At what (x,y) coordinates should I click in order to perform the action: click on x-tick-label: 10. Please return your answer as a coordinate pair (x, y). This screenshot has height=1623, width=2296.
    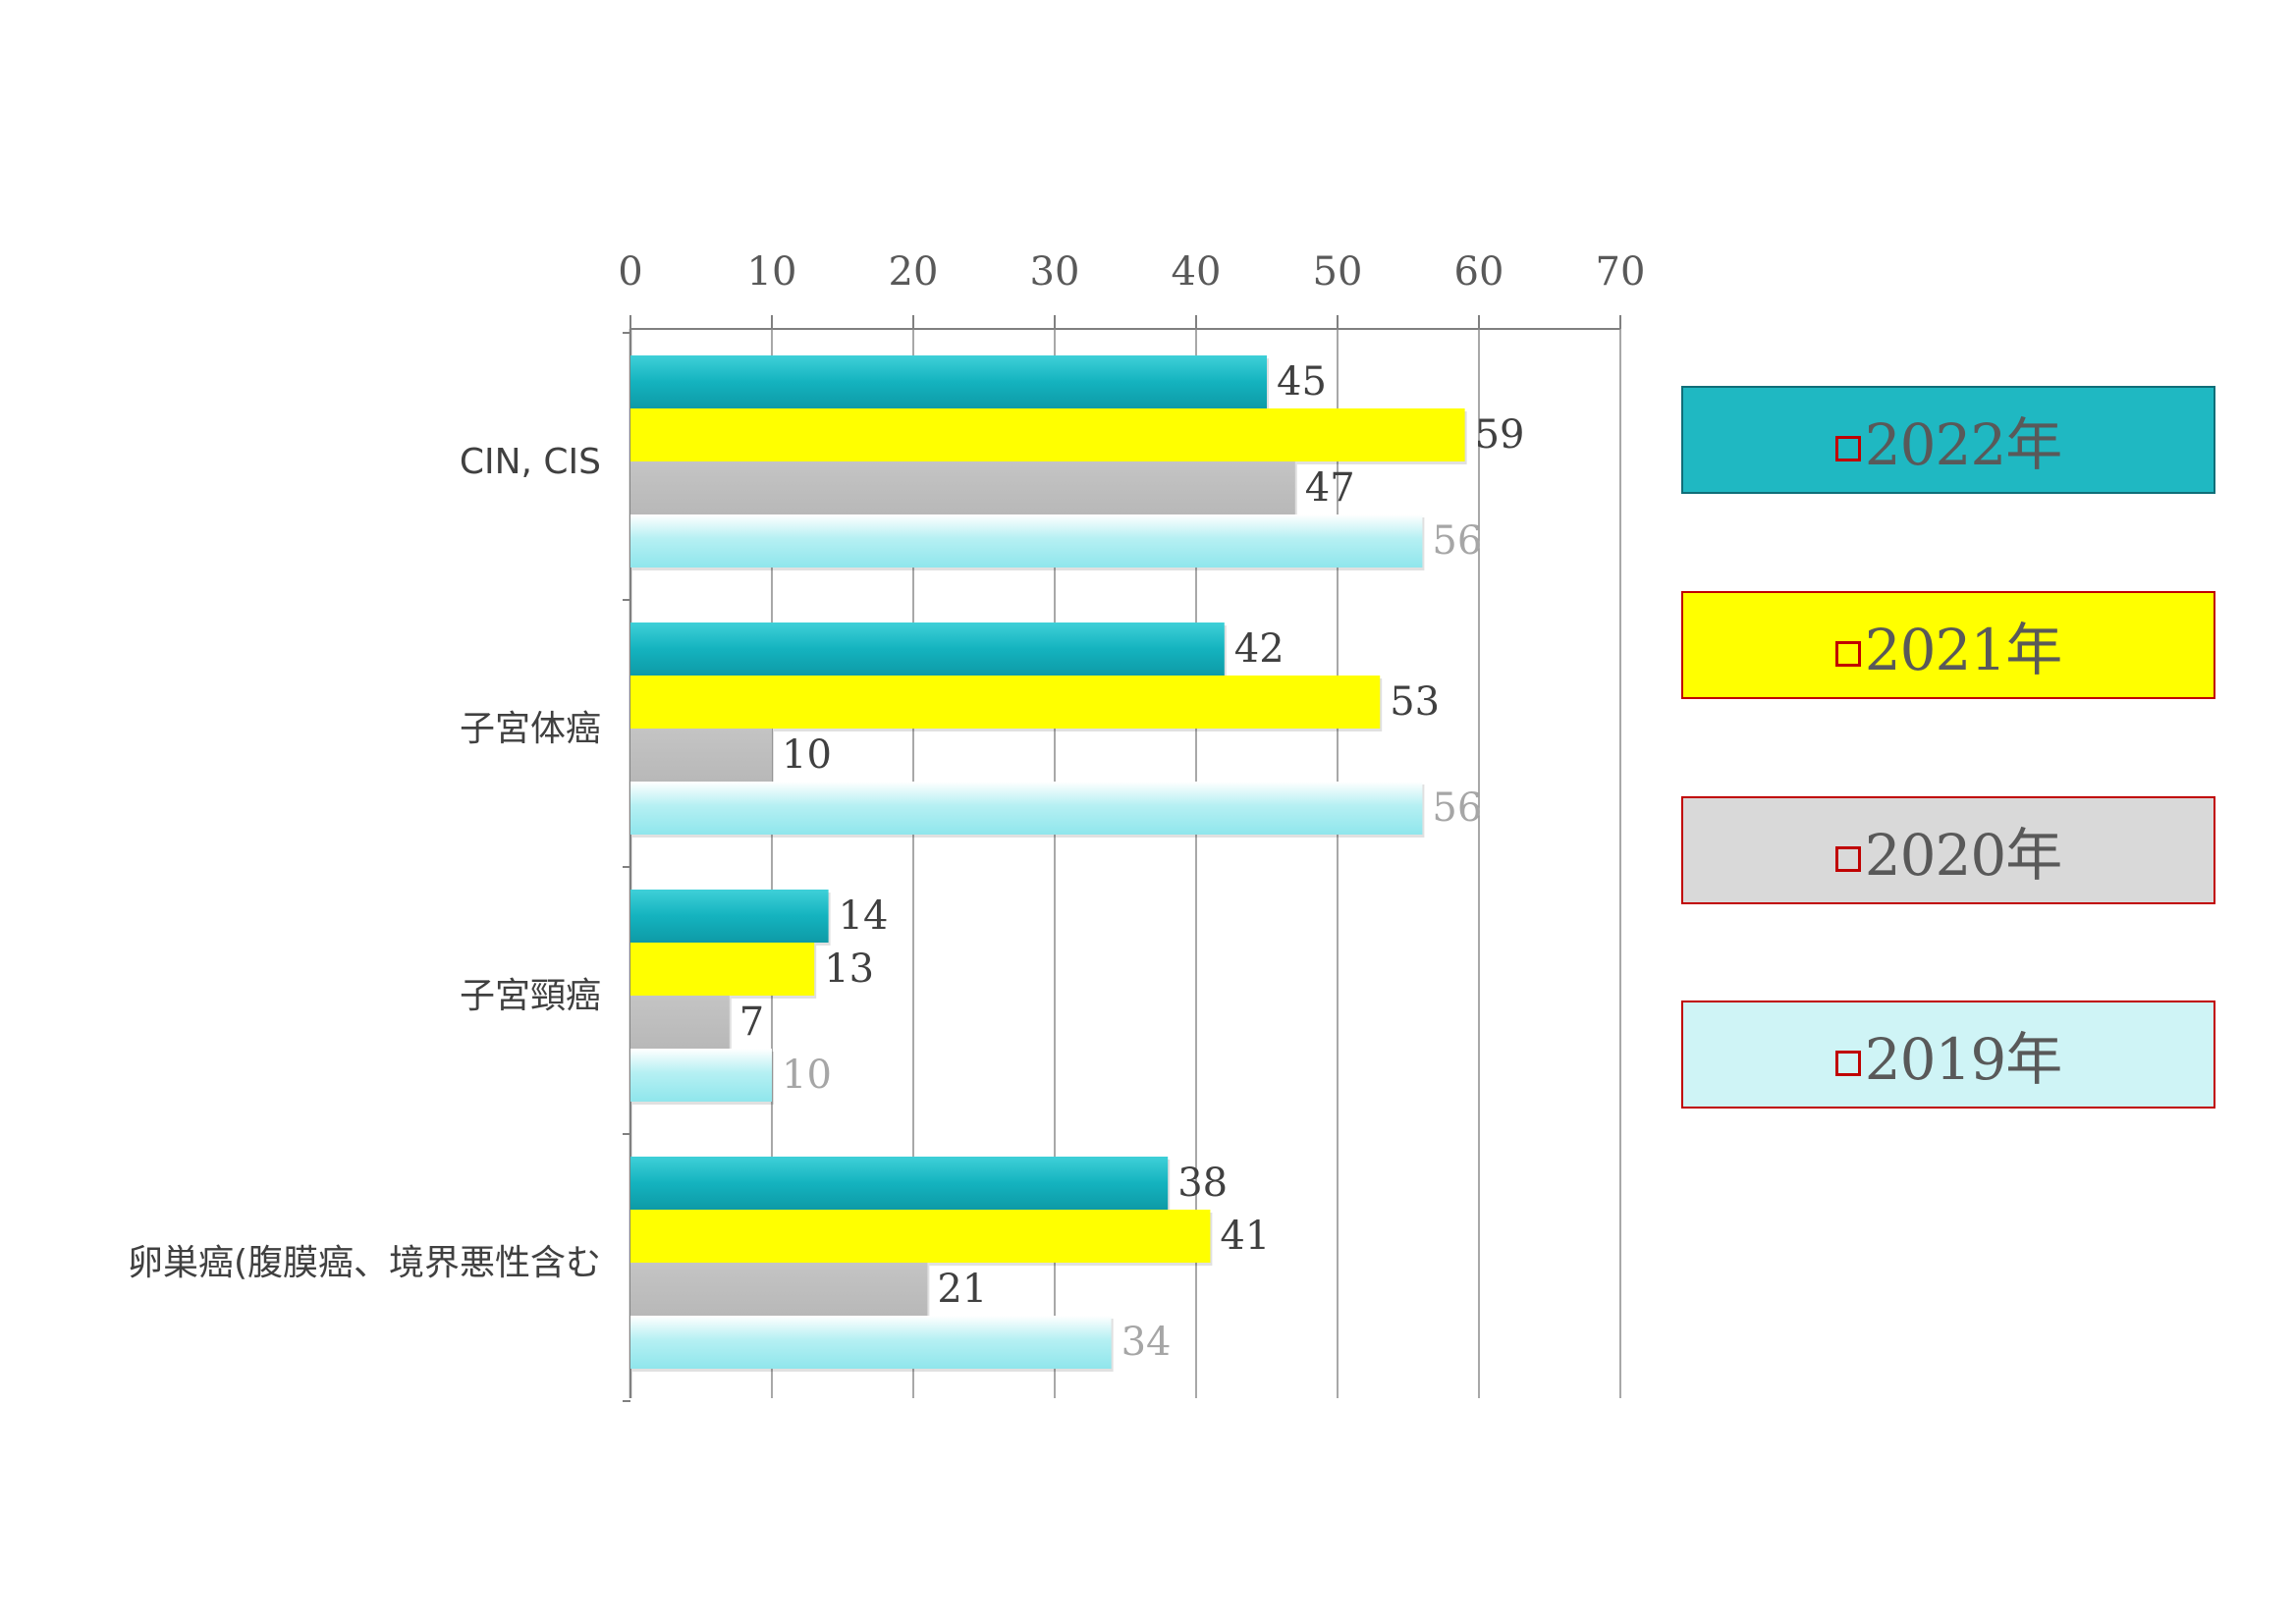
    Looking at the image, I should click on (772, 272).